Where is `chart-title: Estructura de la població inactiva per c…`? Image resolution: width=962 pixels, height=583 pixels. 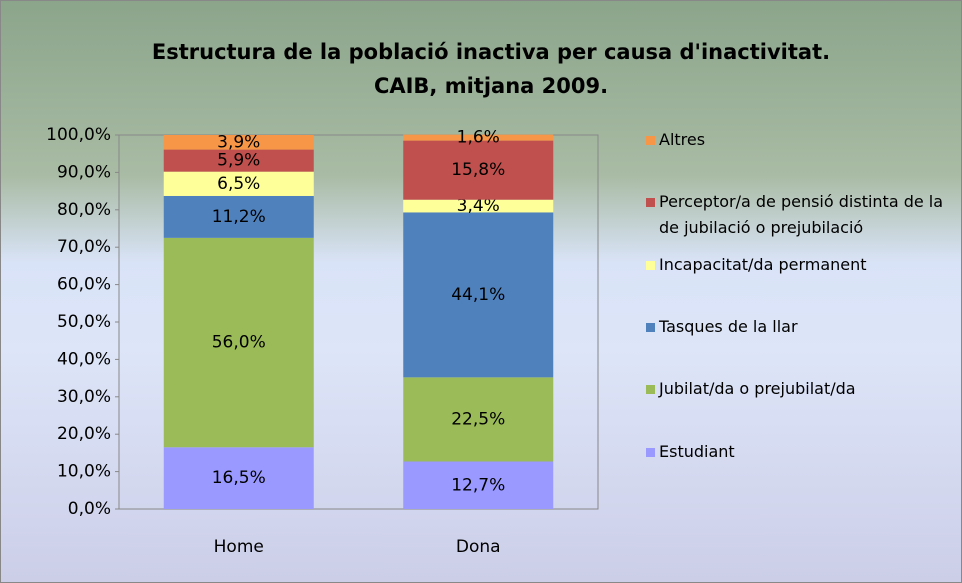 chart-title: Estructura de la població inactiva per c… is located at coordinates (491, 52).